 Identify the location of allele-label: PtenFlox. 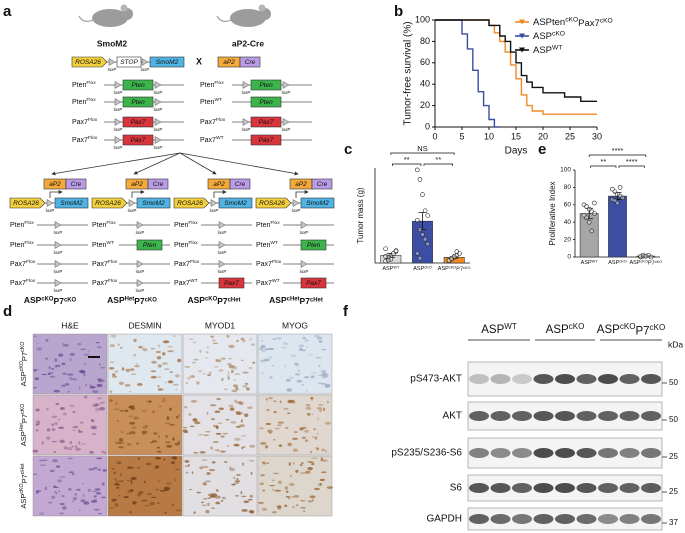
(22, 224).